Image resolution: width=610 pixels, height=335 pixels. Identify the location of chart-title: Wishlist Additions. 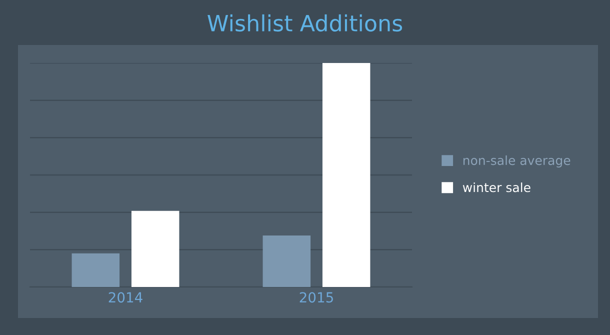
(305, 23).